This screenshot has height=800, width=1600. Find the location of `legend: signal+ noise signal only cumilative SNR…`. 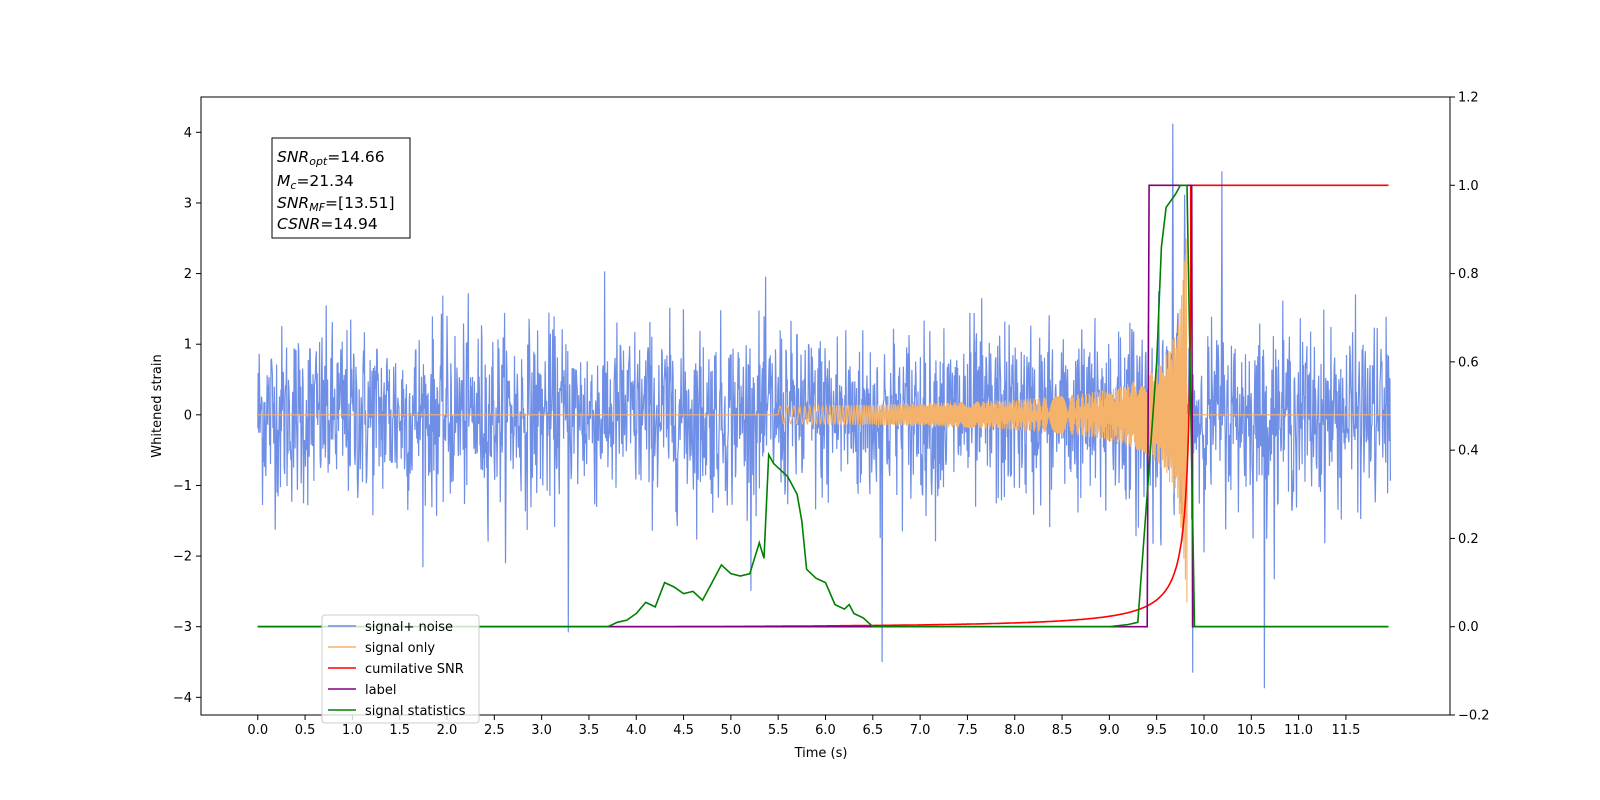

legend: signal+ noise signal only cumilative SNR… is located at coordinates (400, 669).